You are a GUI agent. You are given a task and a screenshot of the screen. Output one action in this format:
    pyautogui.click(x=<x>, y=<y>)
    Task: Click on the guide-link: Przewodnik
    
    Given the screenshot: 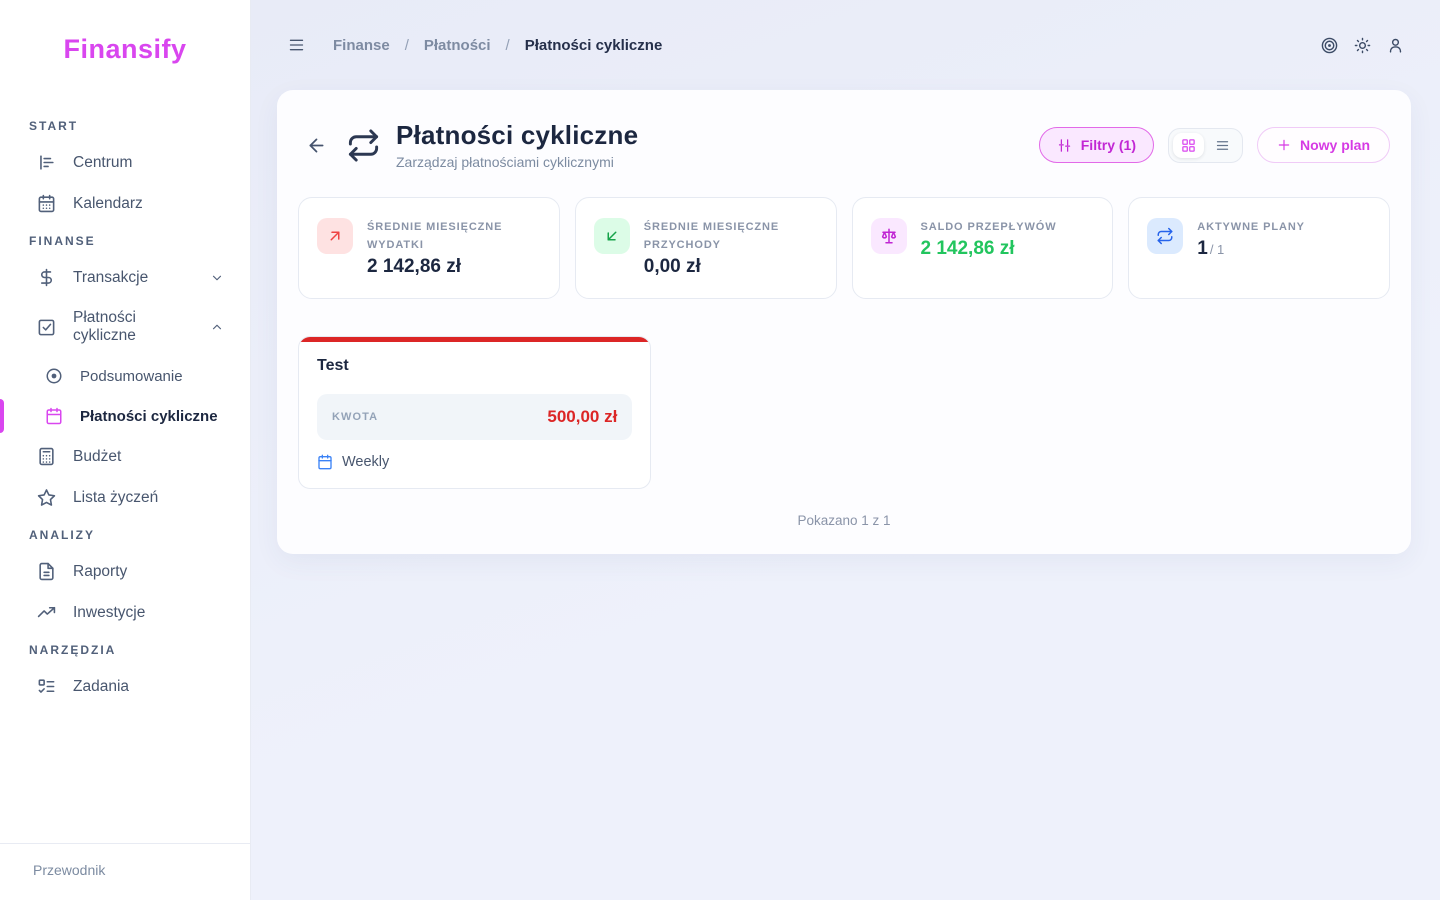 What is the action you would take?
    pyautogui.click(x=69, y=870)
    